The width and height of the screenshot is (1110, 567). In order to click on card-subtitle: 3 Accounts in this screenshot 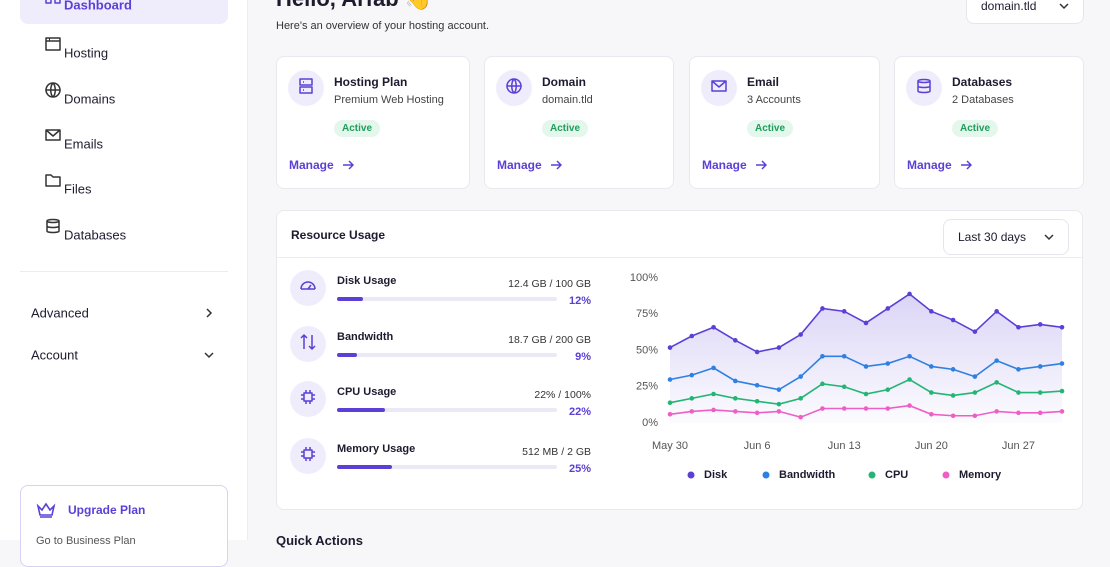, I will do `click(774, 100)`.